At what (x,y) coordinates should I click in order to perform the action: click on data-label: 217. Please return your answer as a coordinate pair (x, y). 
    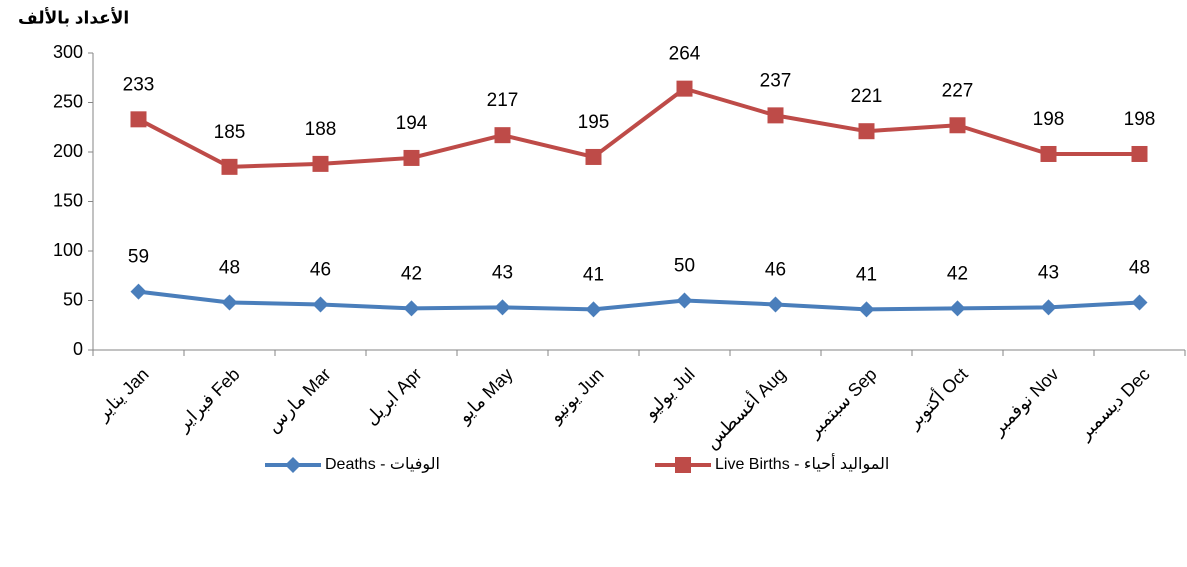
    Looking at the image, I should click on (503, 100).